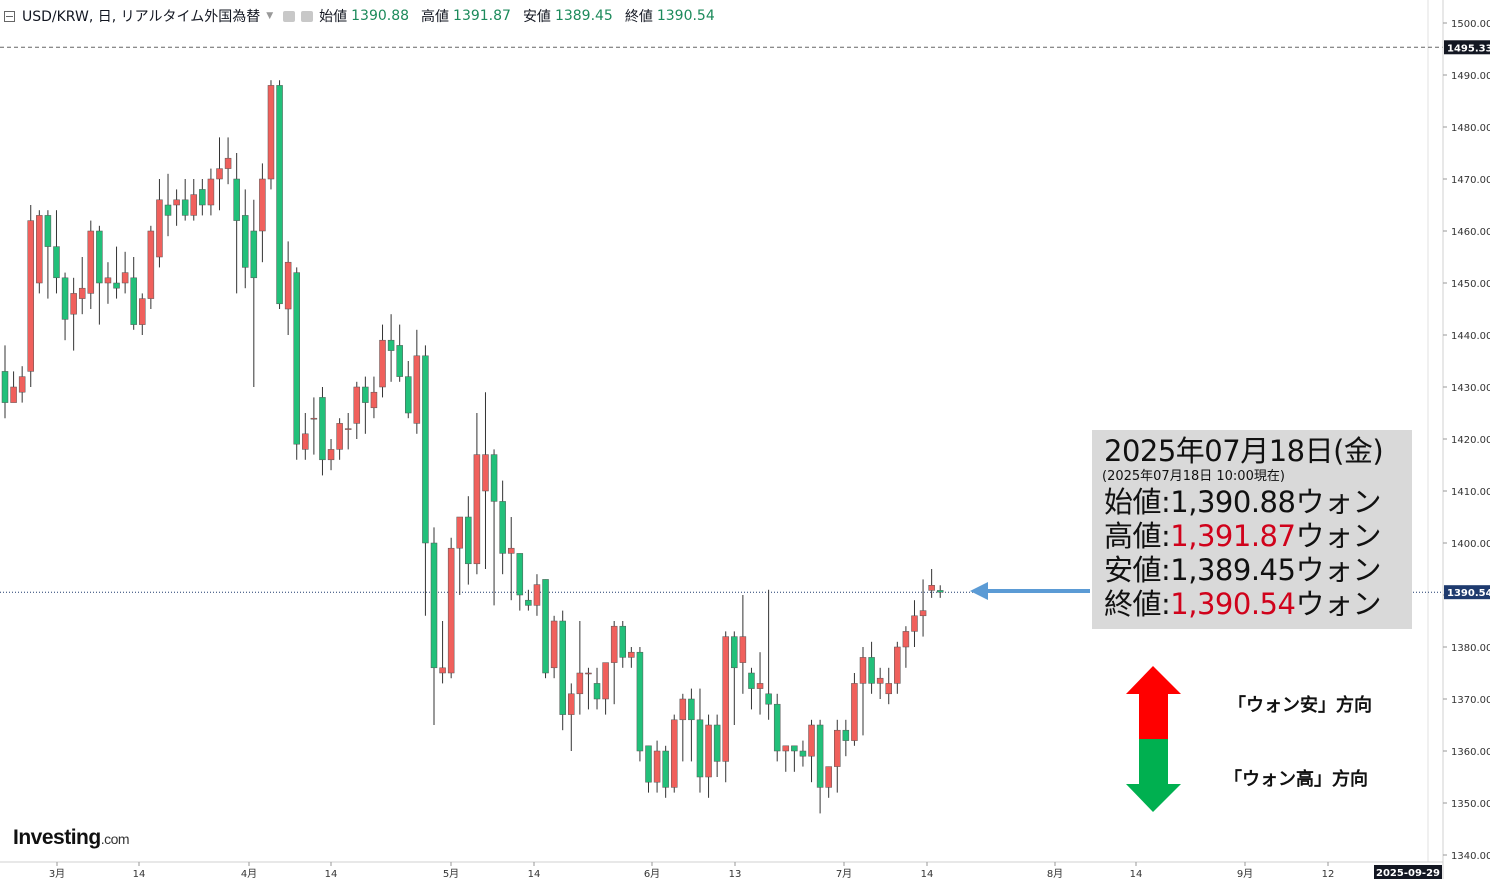 Image resolution: width=1490 pixels, height=879 pixels. What do you see at coordinates (1470, 284) in the screenshot?
I see `y-tick-label: 1450.00` at bounding box center [1470, 284].